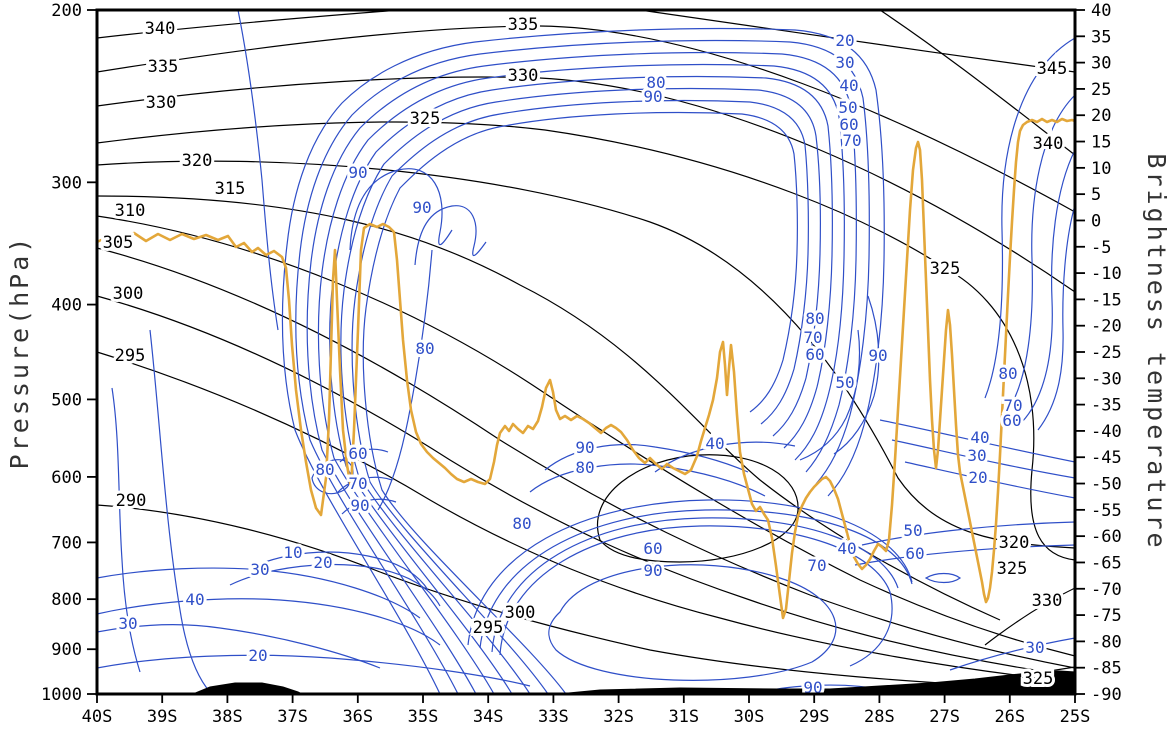 The width and height of the screenshot is (1175, 746). Describe the element at coordinates (1101, 11) in the screenshot. I see `bt-tick-label: 40` at that location.